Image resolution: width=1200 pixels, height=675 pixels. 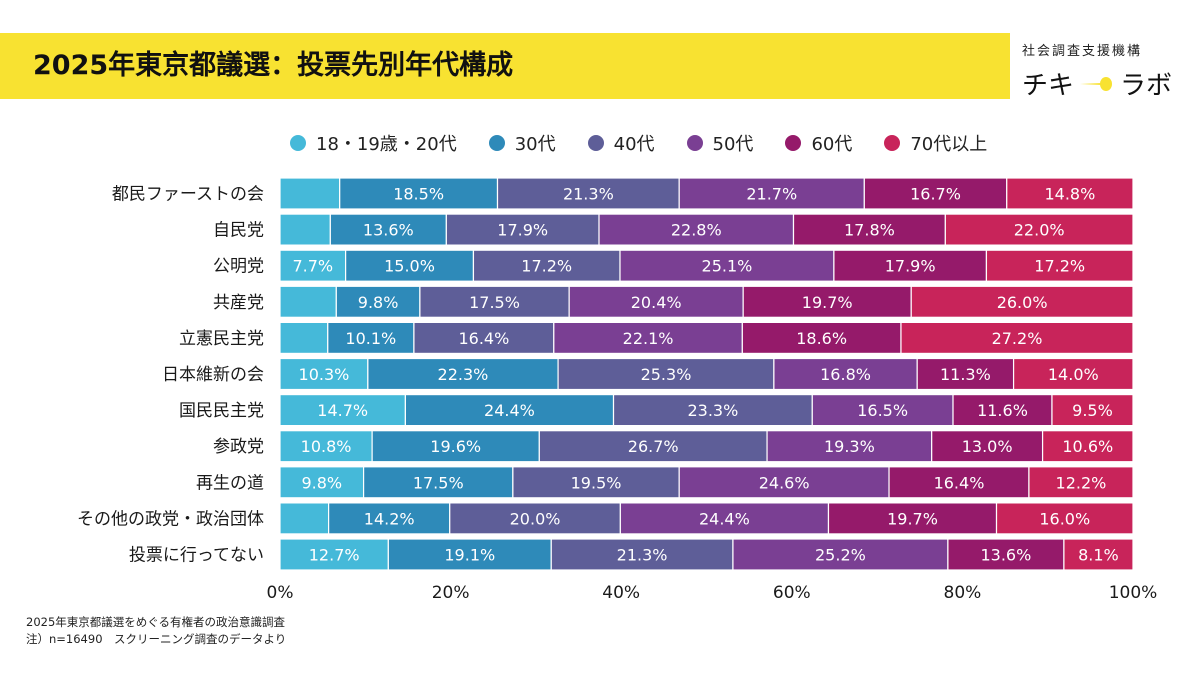 I want to click on data-label: 26.0%, so click(x=1022, y=302).